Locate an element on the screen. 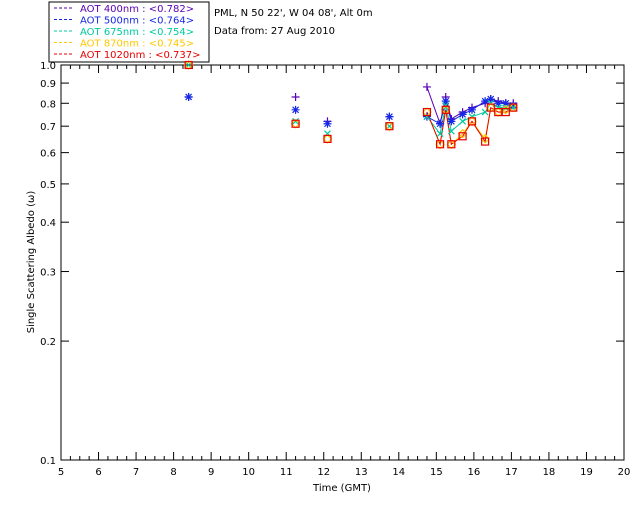  x-tick-label: 15 is located at coordinates (436, 472).